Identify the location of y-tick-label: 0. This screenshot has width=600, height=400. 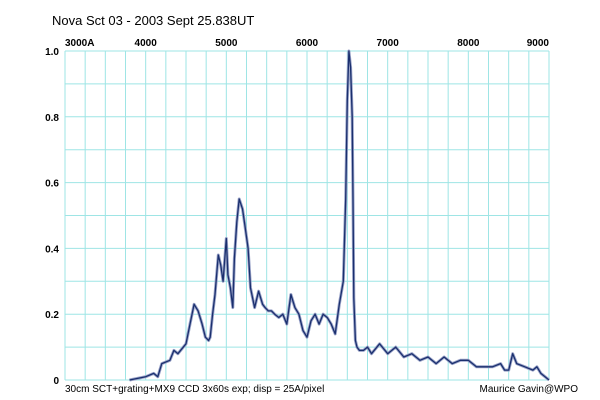
(56, 381).